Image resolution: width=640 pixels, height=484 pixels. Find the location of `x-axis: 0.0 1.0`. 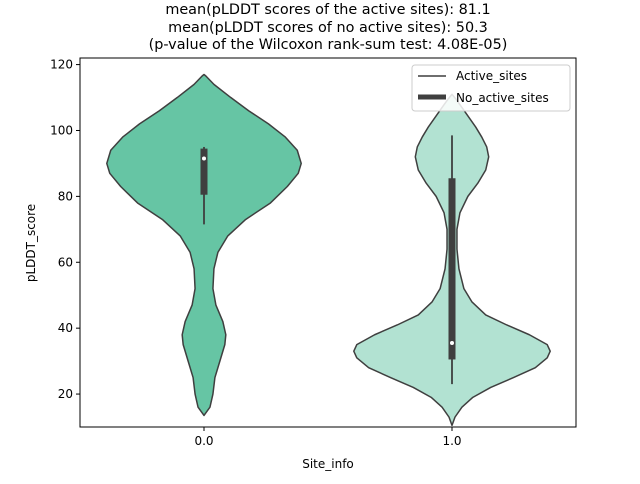

x-axis: 0.0 1.0 is located at coordinates (328, 437).